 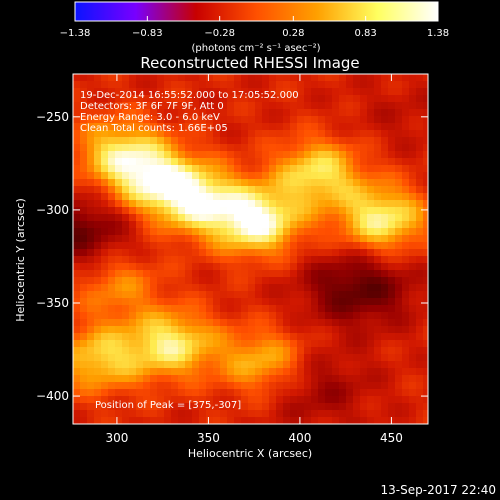 What do you see at coordinates (256, 11) in the screenshot?
I see `colorbar-frame` at bounding box center [256, 11].